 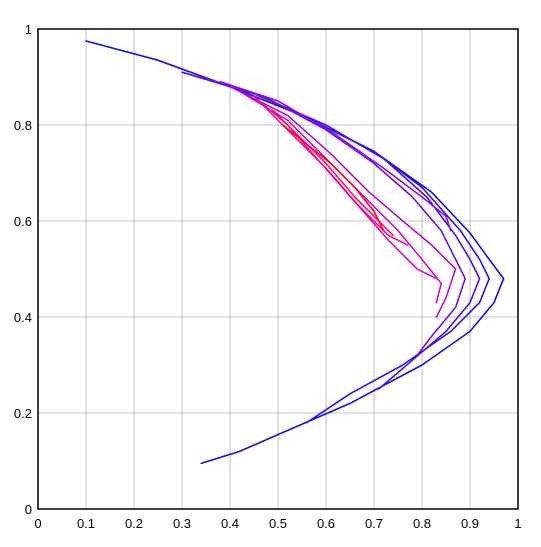 I want to click on x-tick-label-6: 0.6, so click(x=326, y=523).